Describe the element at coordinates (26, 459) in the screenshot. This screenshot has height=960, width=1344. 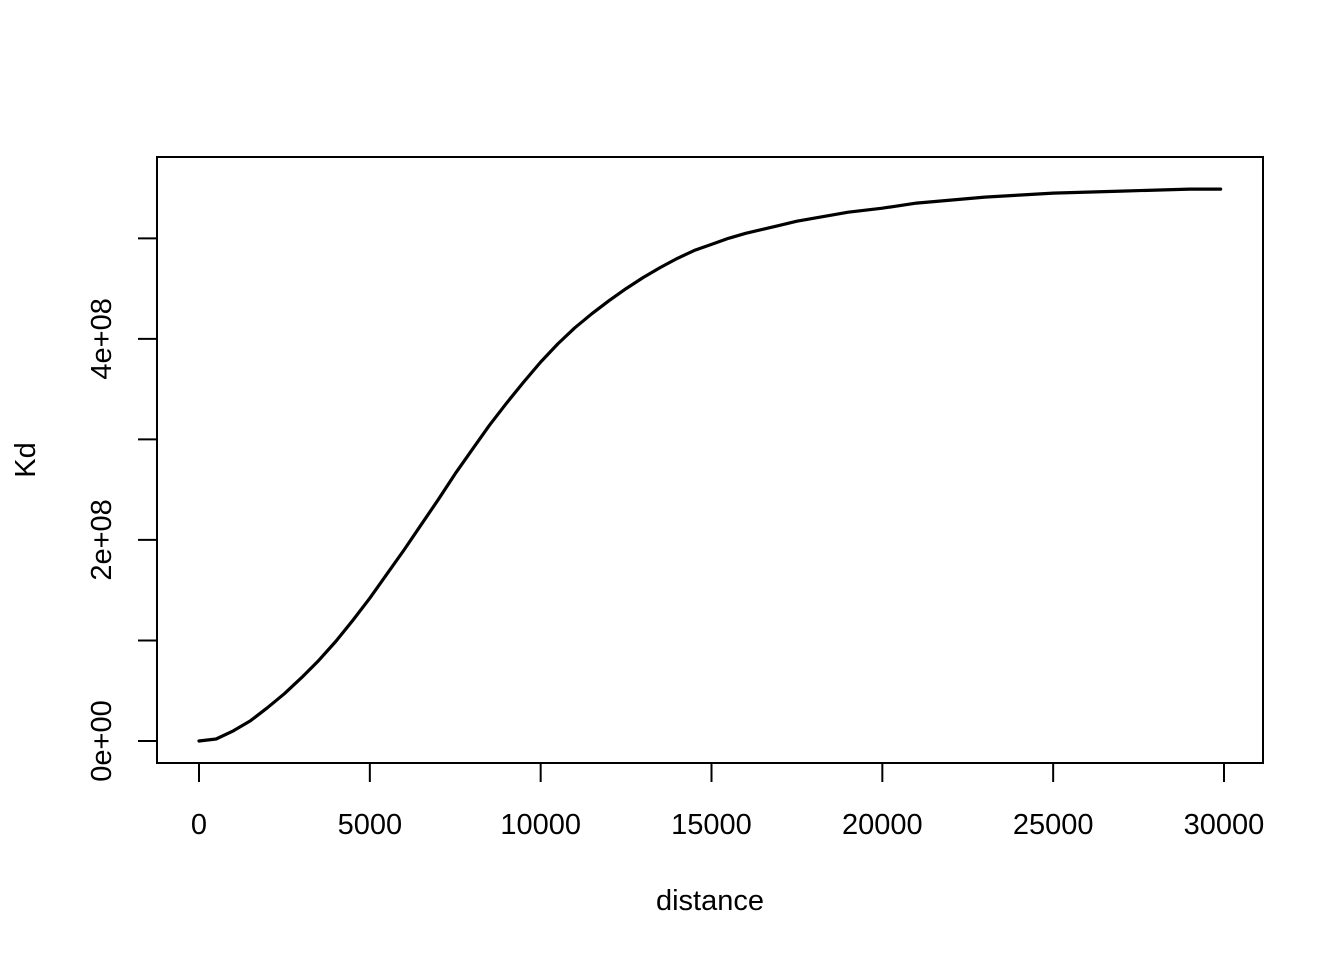
I see `y-axis-label: Kd` at that location.